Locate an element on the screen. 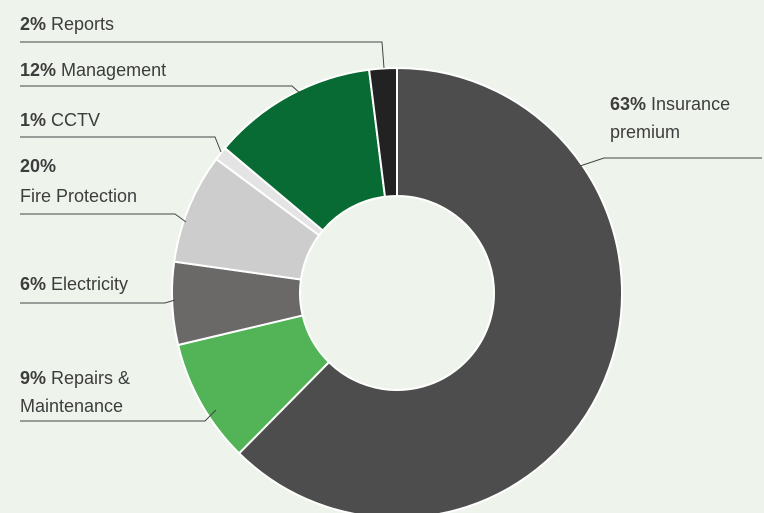 This screenshot has height=513, width=764. slice-name: premium is located at coordinates (645, 132).